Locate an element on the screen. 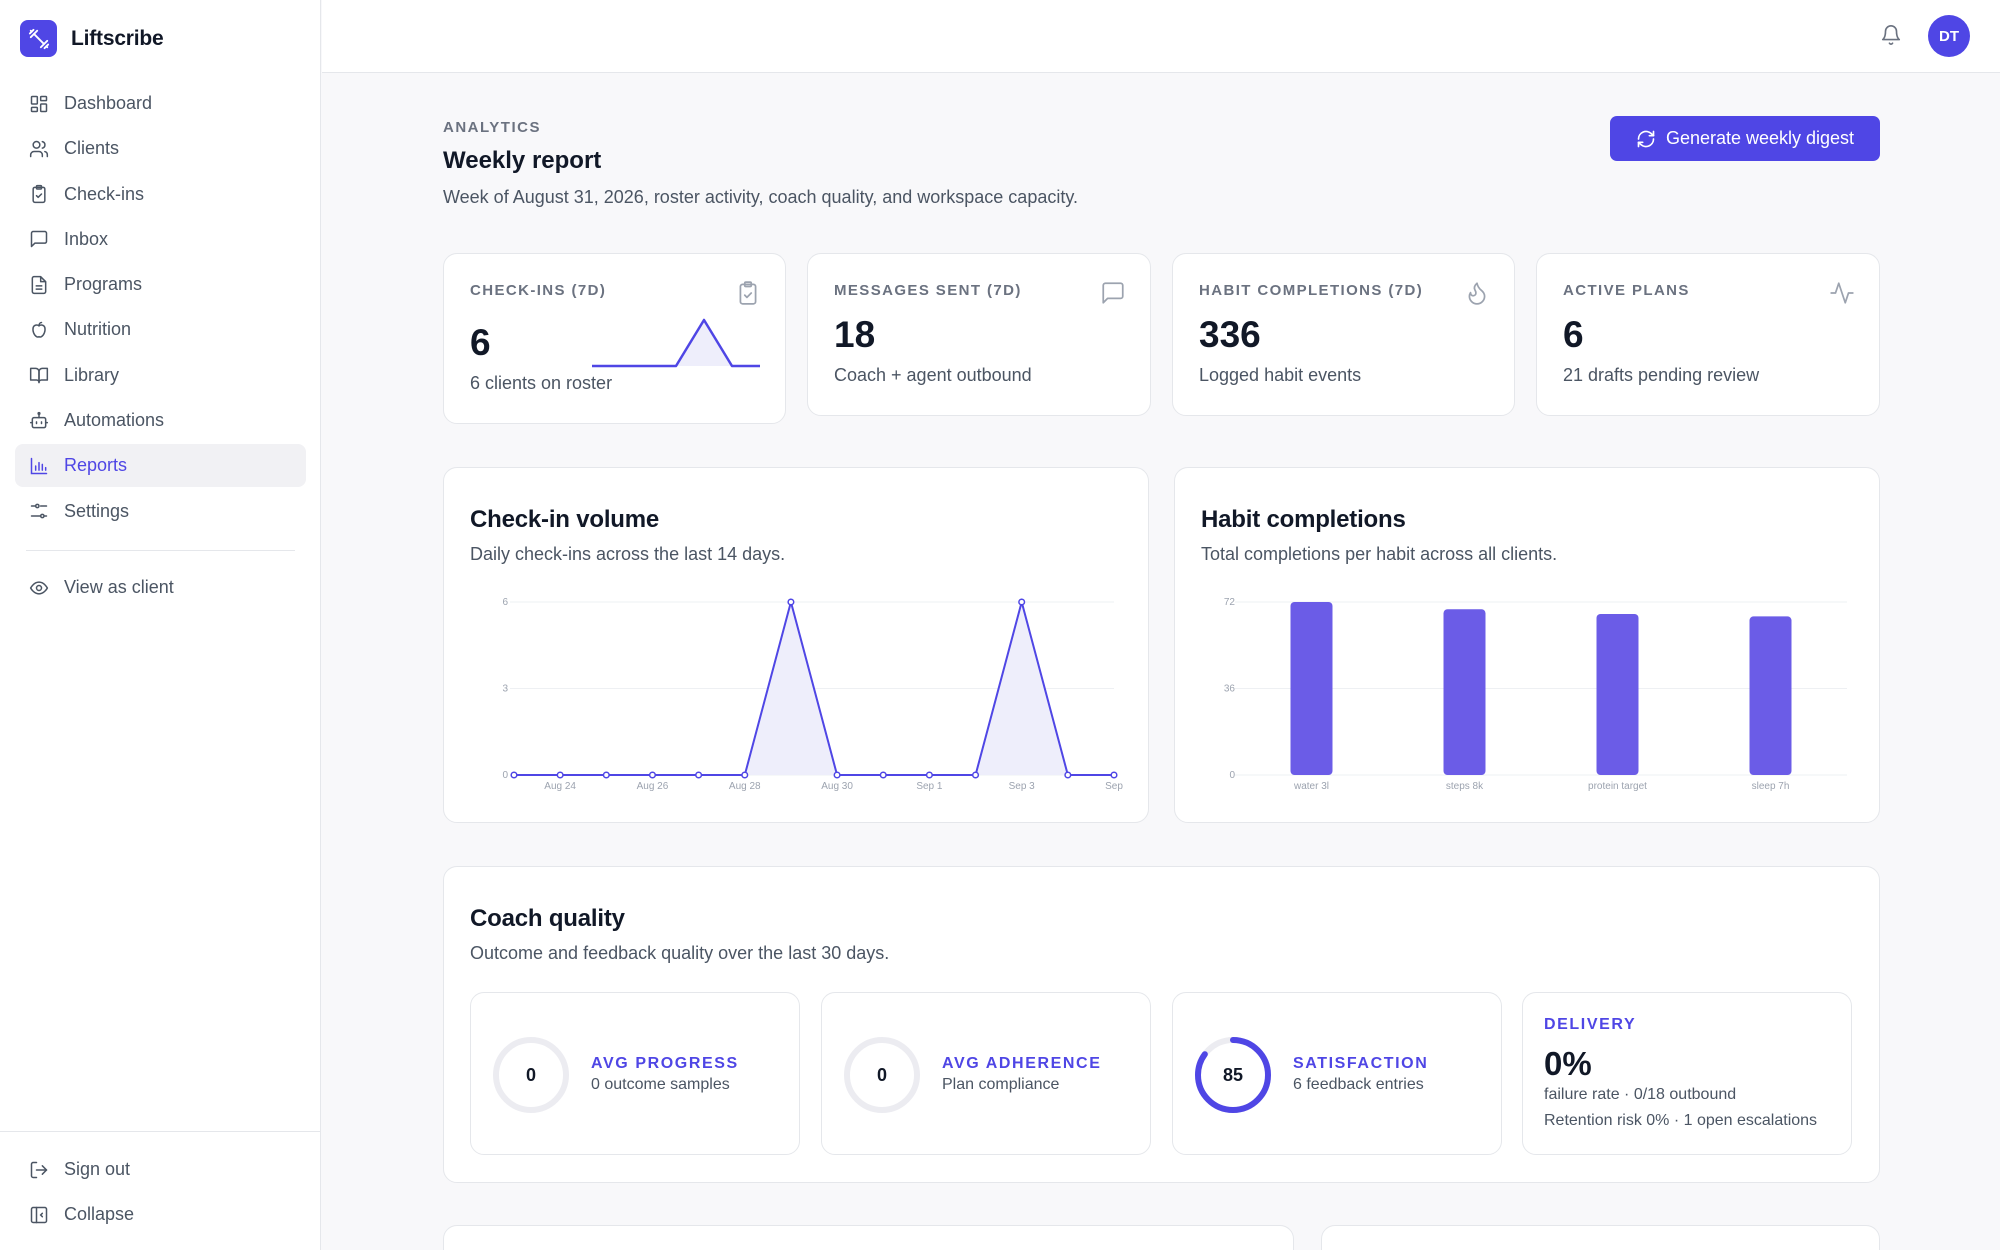 The height and width of the screenshot is (1250, 2000). y-tick-label: 36 is located at coordinates (1230, 689).